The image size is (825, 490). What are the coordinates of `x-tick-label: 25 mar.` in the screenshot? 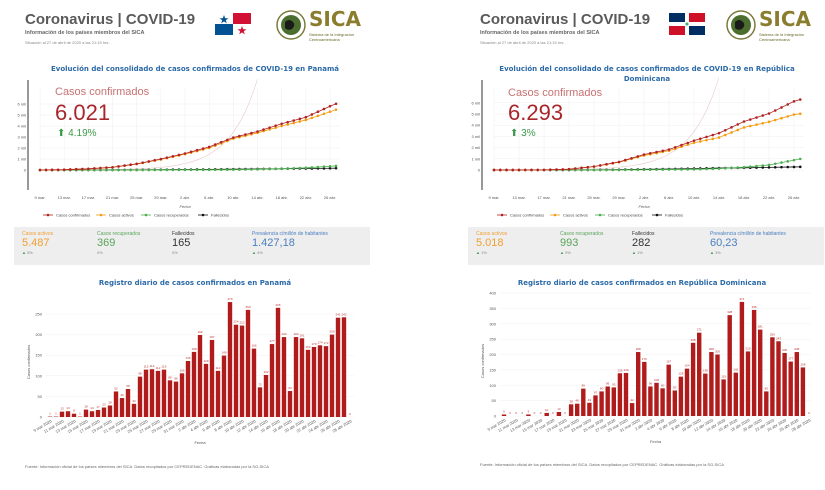 It's located at (593, 197).